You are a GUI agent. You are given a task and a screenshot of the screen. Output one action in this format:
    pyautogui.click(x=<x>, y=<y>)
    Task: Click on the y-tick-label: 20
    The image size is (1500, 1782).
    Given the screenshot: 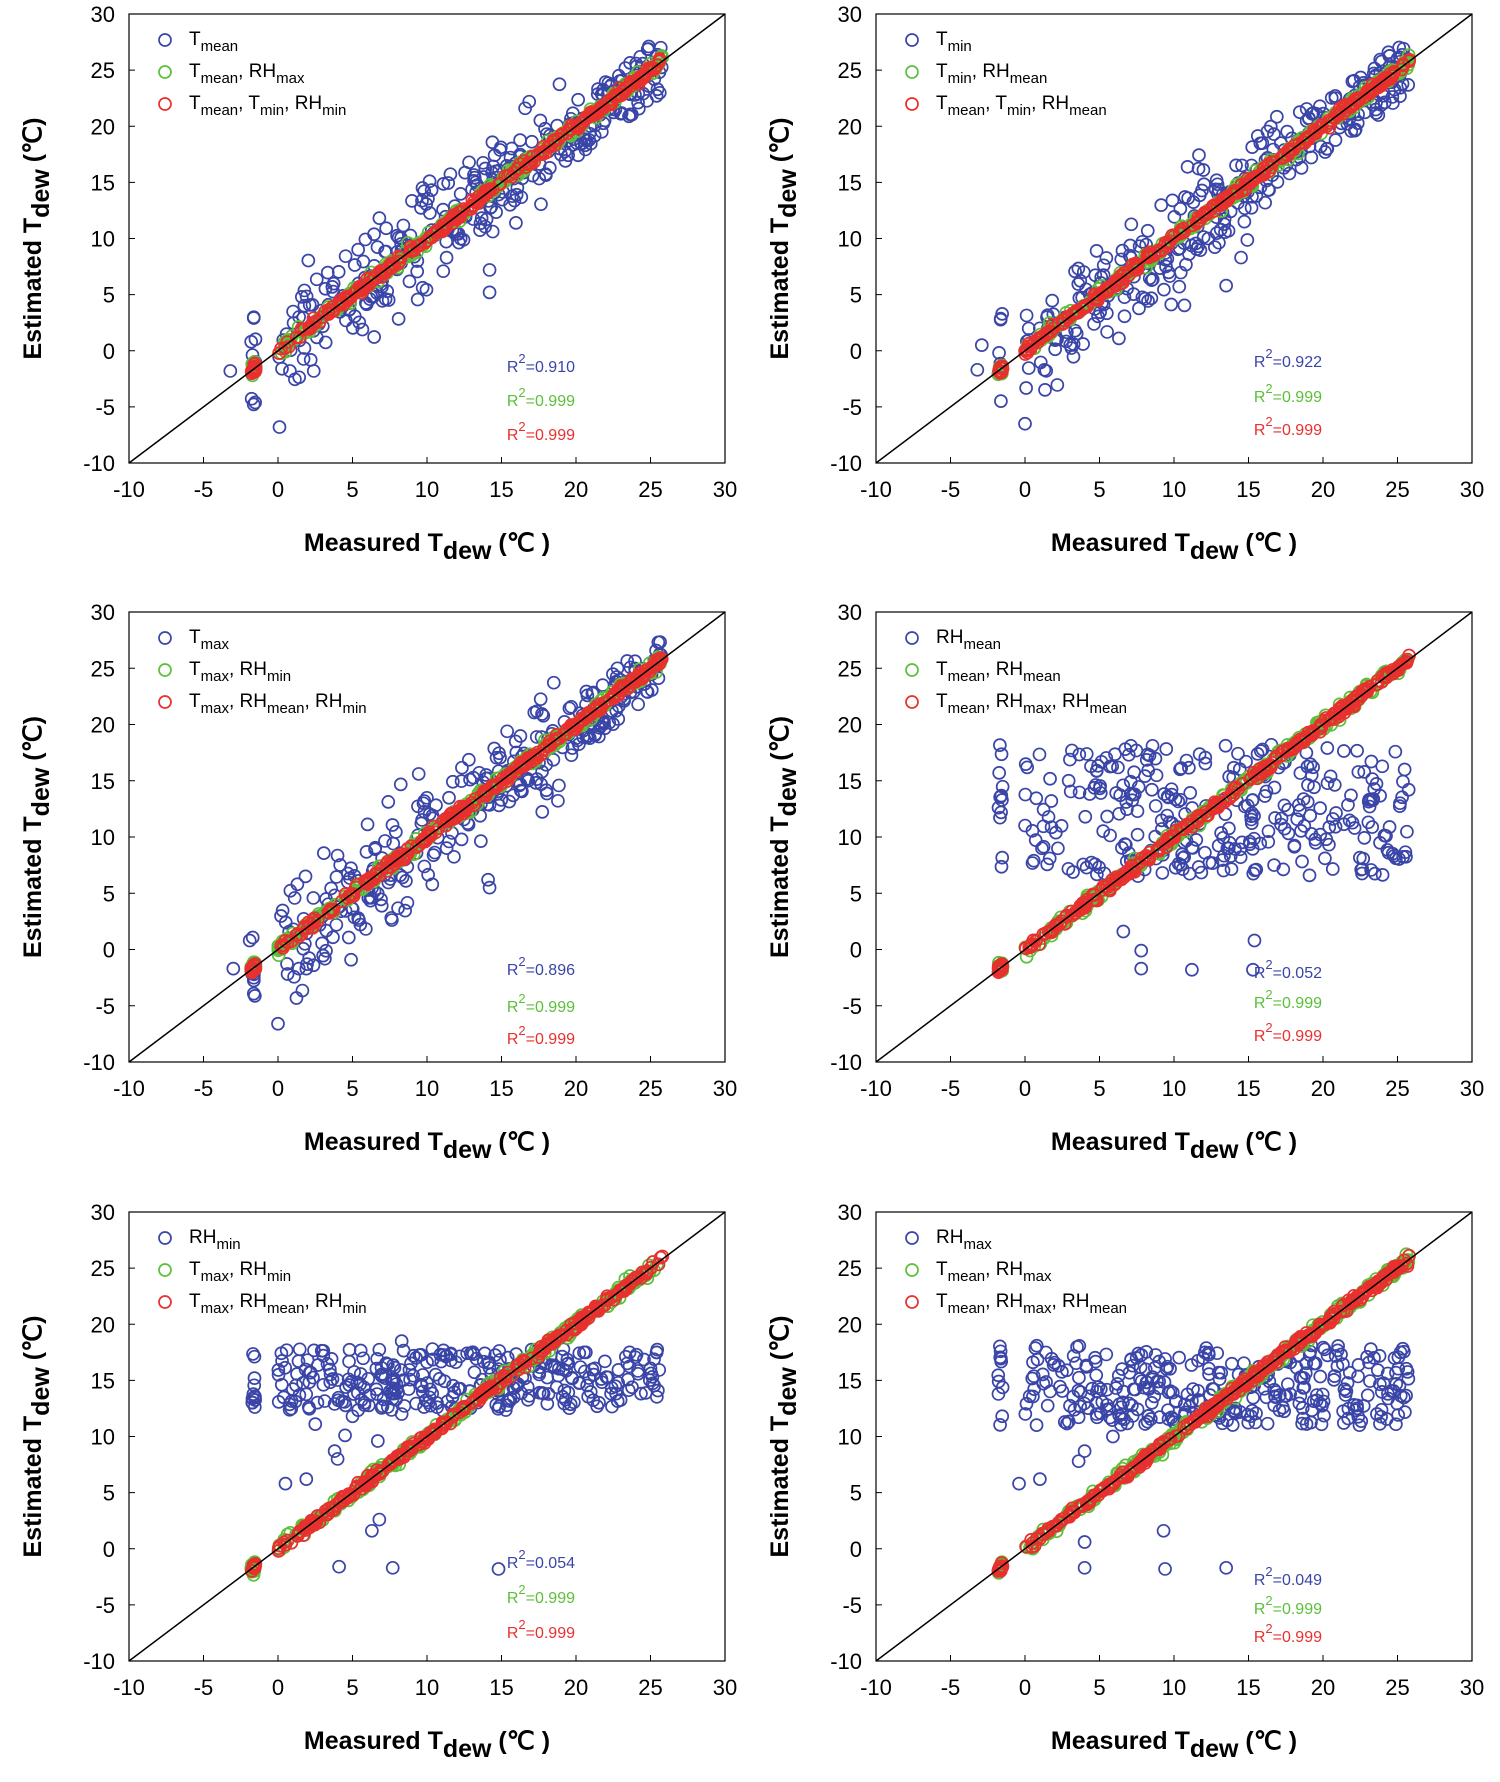 What is the action you would take?
    pyautogui.click(x=103, y=1324)
    